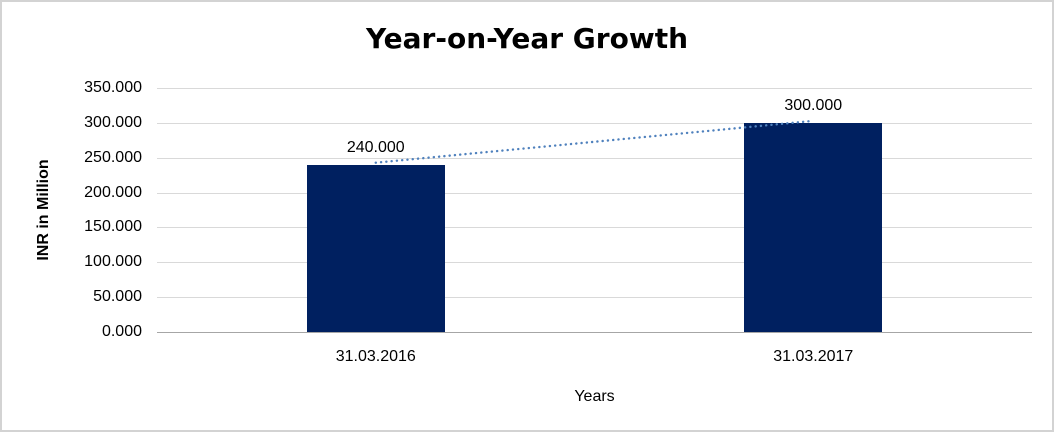 This screenshot has height=432, width=1054. What do you see at coordinates (527, 38) in the screenshot?
I see `chart-title: Year-on-Year Growth` at bounding box center [527, 38].